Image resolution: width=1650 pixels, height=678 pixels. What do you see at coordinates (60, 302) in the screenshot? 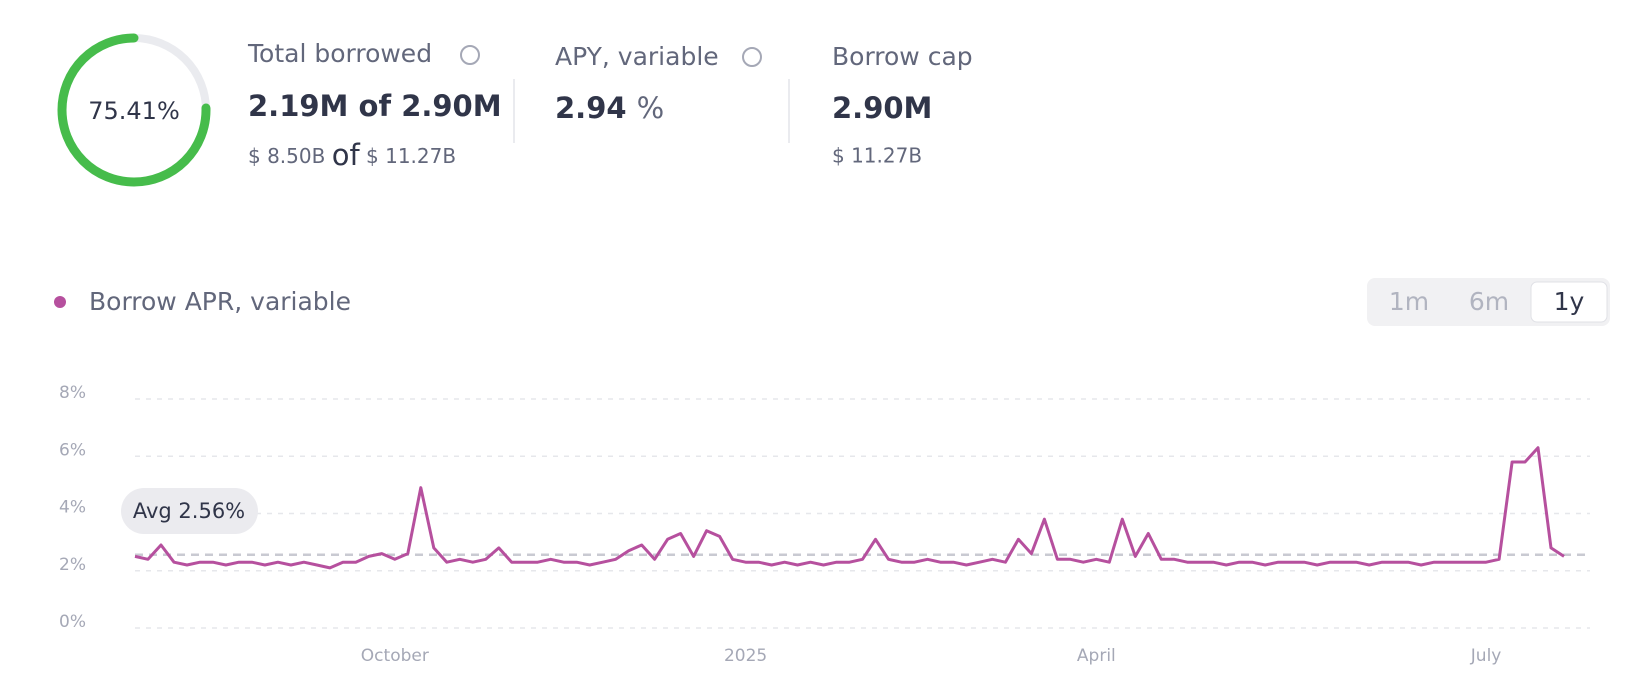
I see `legend-dot` at bounding box center [60, 302].